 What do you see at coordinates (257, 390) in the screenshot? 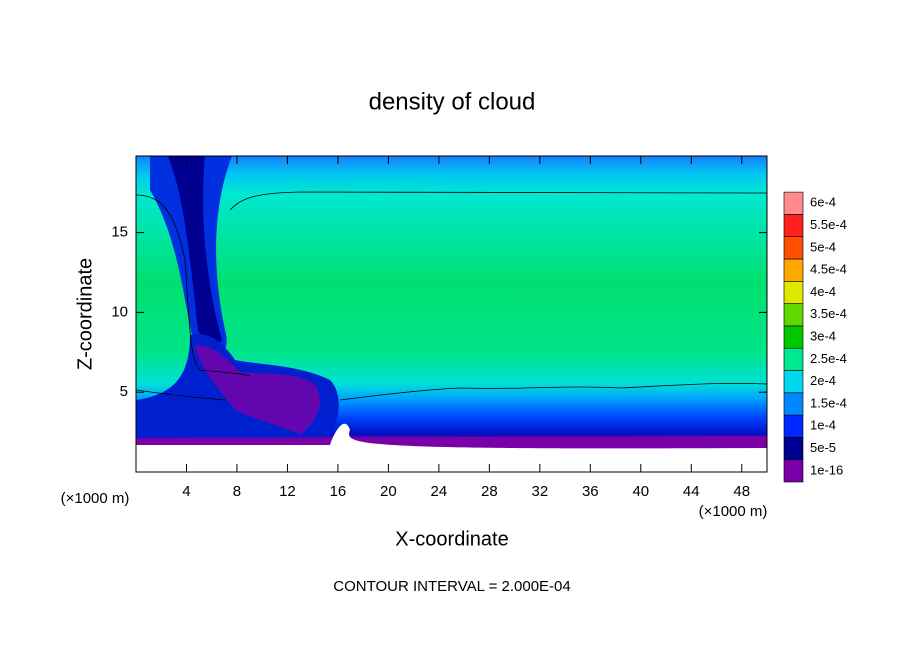
I see `purple-blob` at bounding box center [257, 390].